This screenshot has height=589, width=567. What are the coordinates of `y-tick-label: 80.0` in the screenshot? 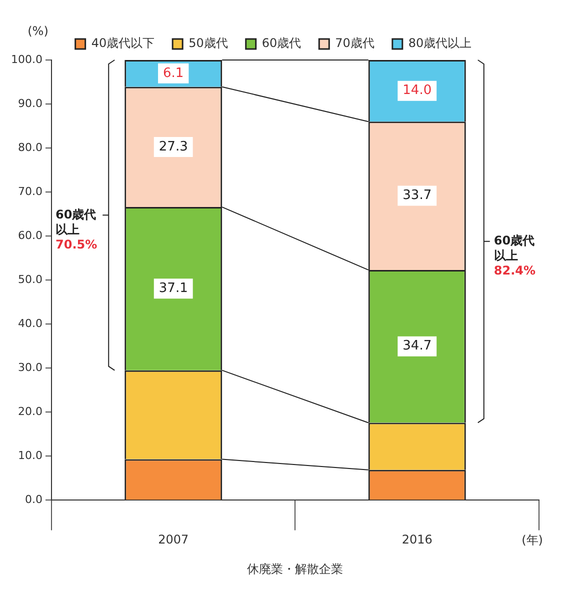 It's located at (30, 147).